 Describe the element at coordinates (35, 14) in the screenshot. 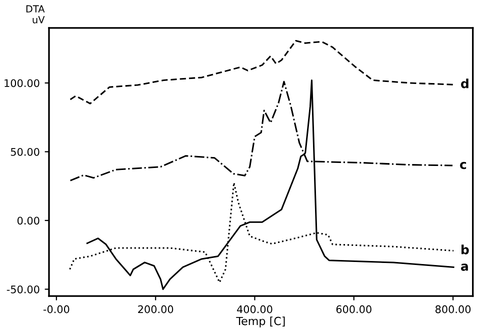

I see `y-axis-title: DTA uV` at that location.